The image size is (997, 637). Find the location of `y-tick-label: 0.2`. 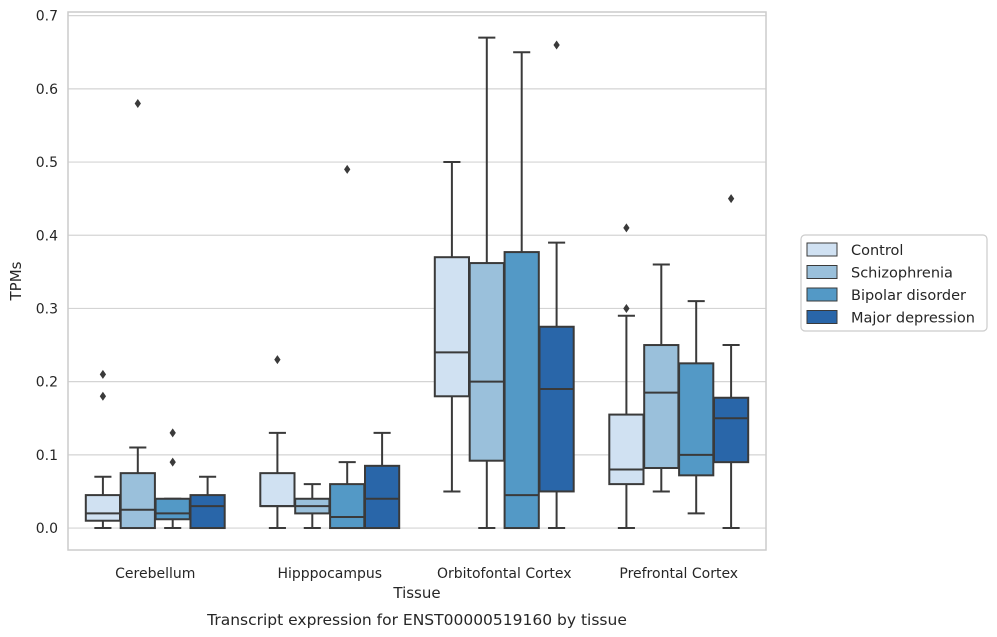

y-tick-label: 0.2 is located at coordinates (47, 383).